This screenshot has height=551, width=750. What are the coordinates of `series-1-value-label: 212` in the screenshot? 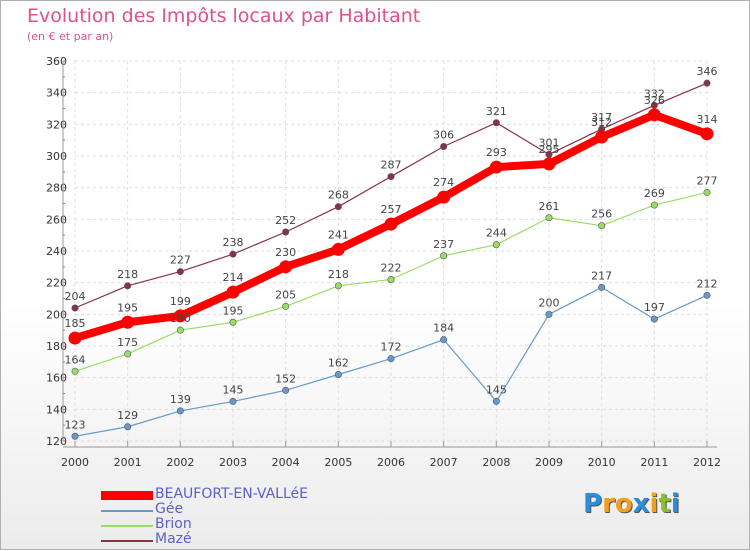 It's located at (707, 283).